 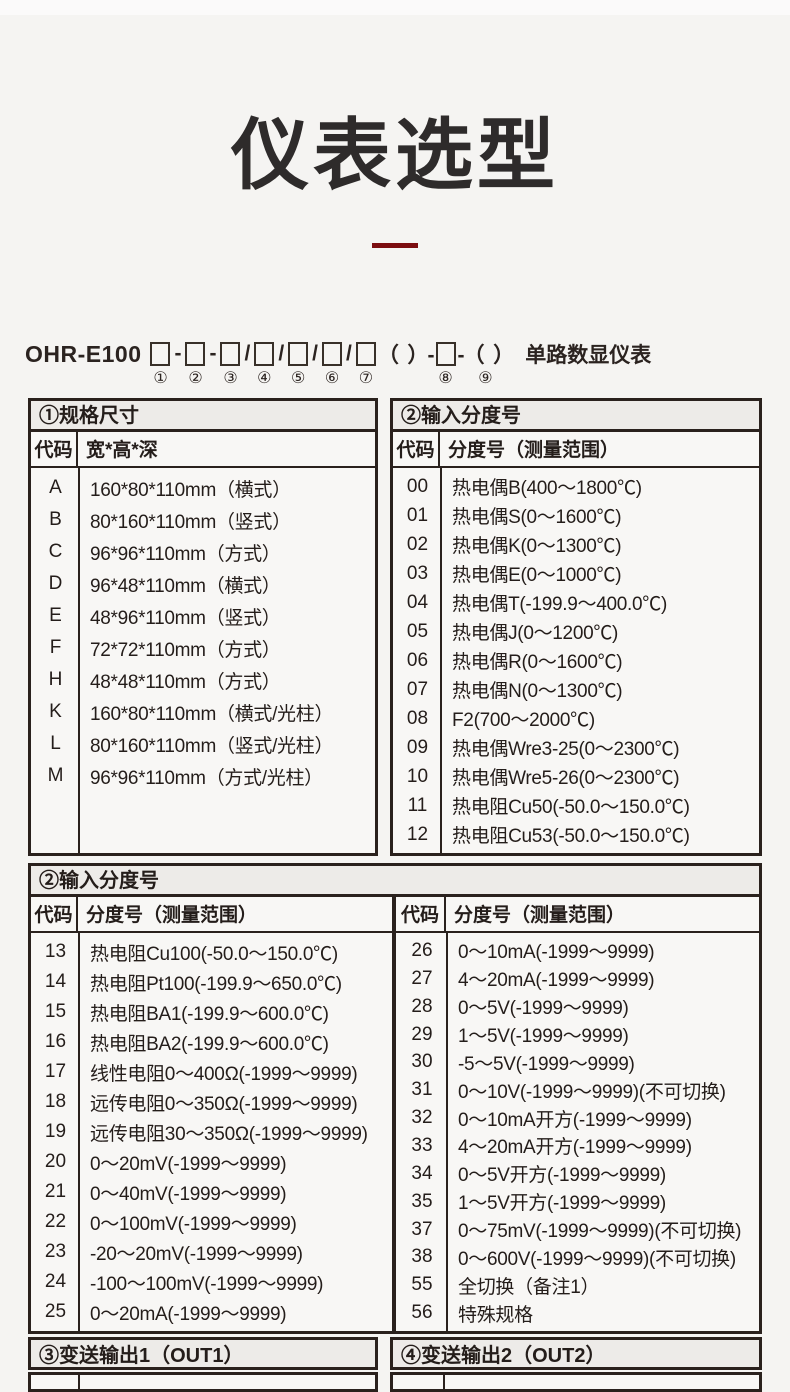 I want to click on table-row: 25 0～20mA(-1999～9999), so click(x=211, y=1312).